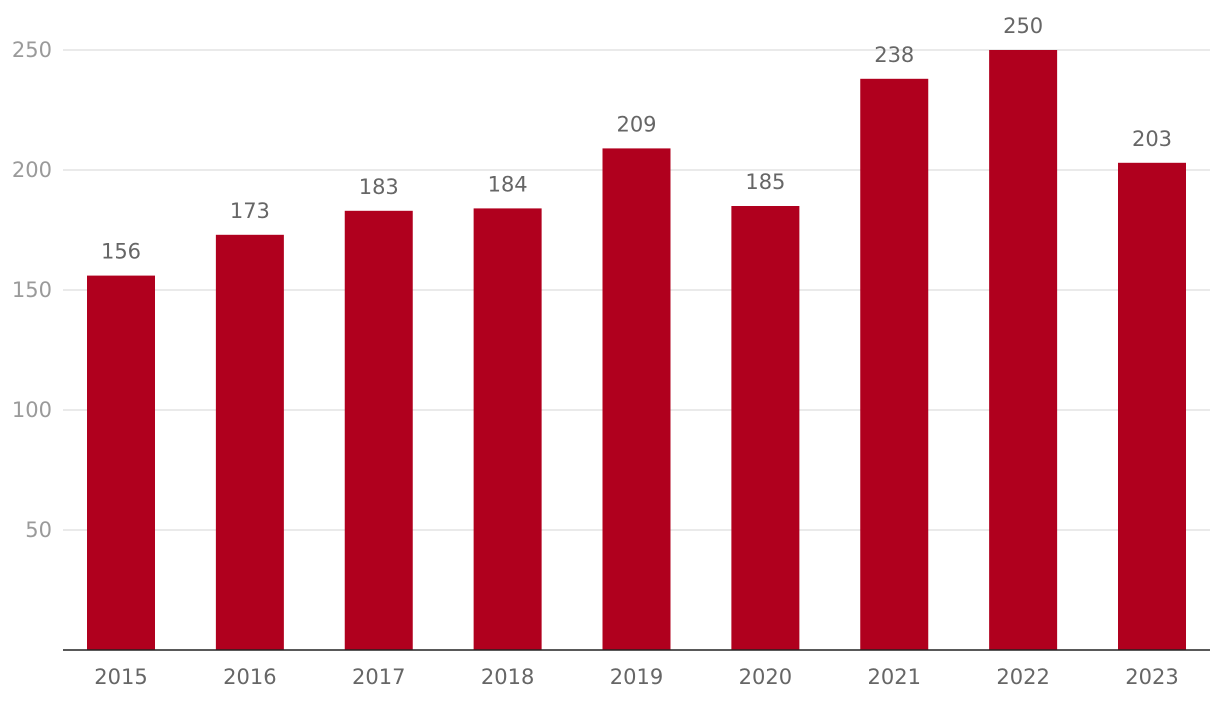 Image resolution: width=1220 pixels, height=708 pixels. Describe the element at coordinates (378, 430) in the screenshot. I see `bar-2017` at that location.